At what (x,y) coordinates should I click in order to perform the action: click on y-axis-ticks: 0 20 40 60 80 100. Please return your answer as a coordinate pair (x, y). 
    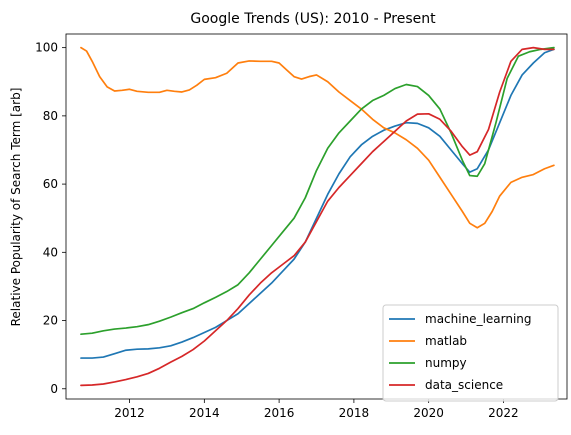
    Looking at the image, I should click on (50, 218).